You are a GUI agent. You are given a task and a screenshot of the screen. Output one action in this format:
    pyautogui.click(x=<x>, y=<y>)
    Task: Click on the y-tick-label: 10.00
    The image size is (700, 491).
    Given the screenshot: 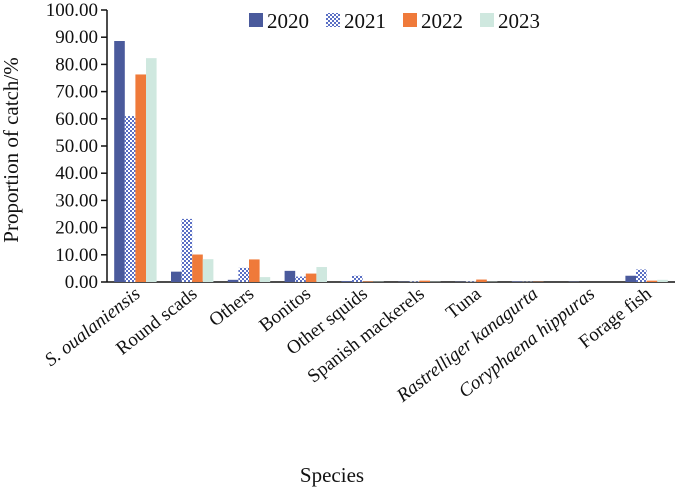 What is the action you would take?
    pyautogui.click(x=76, y=255)
    